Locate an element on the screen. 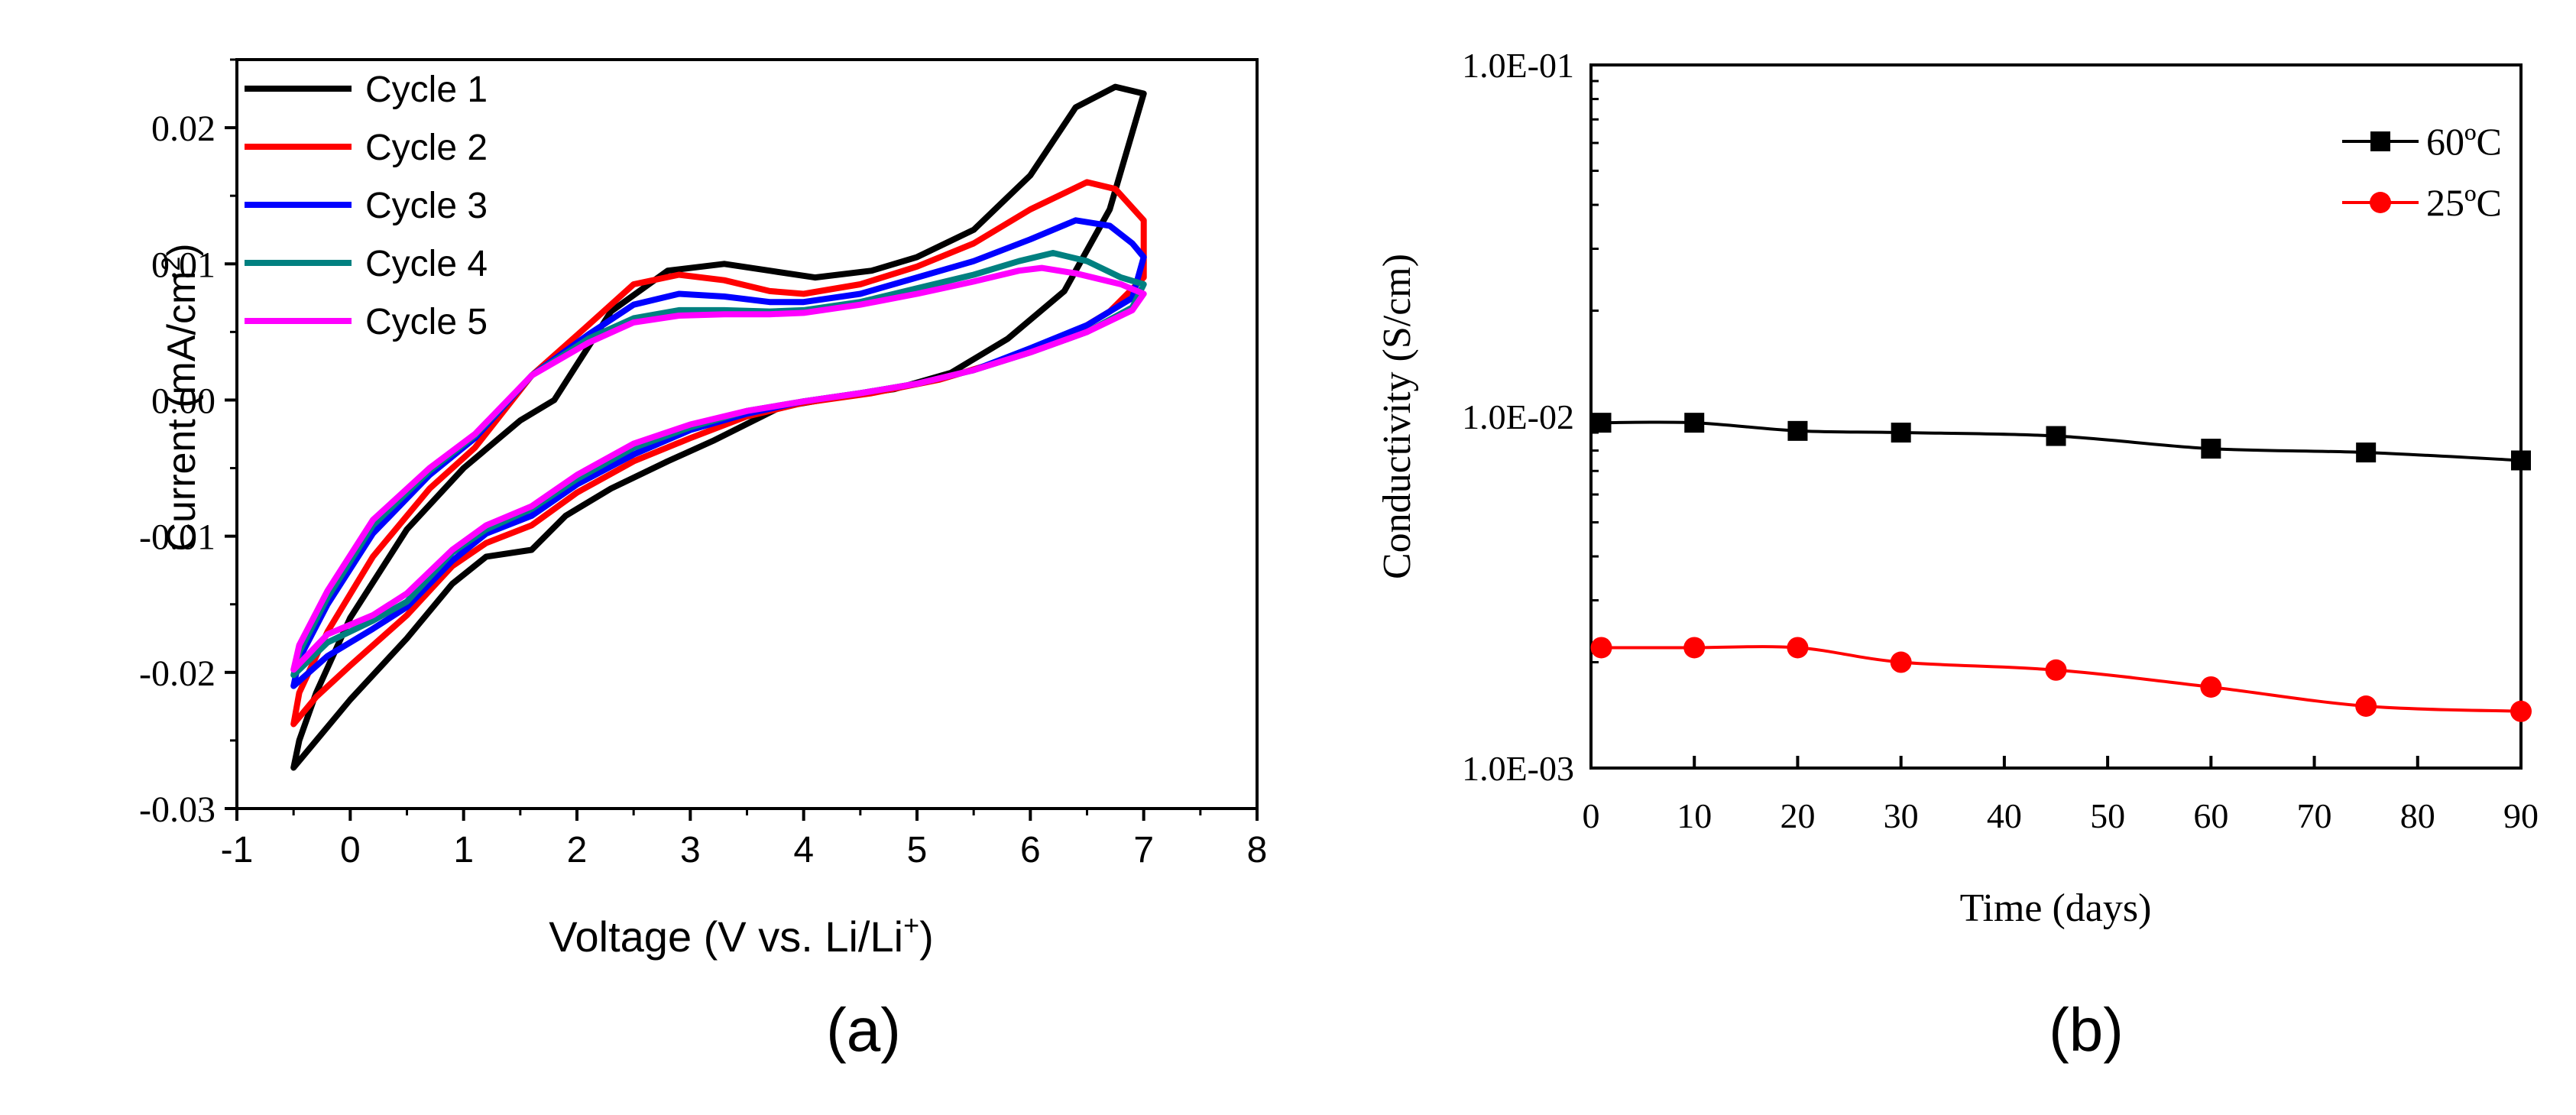  legend-label-cycle-2: Cycle 2 is located at coordinates (427, 148).